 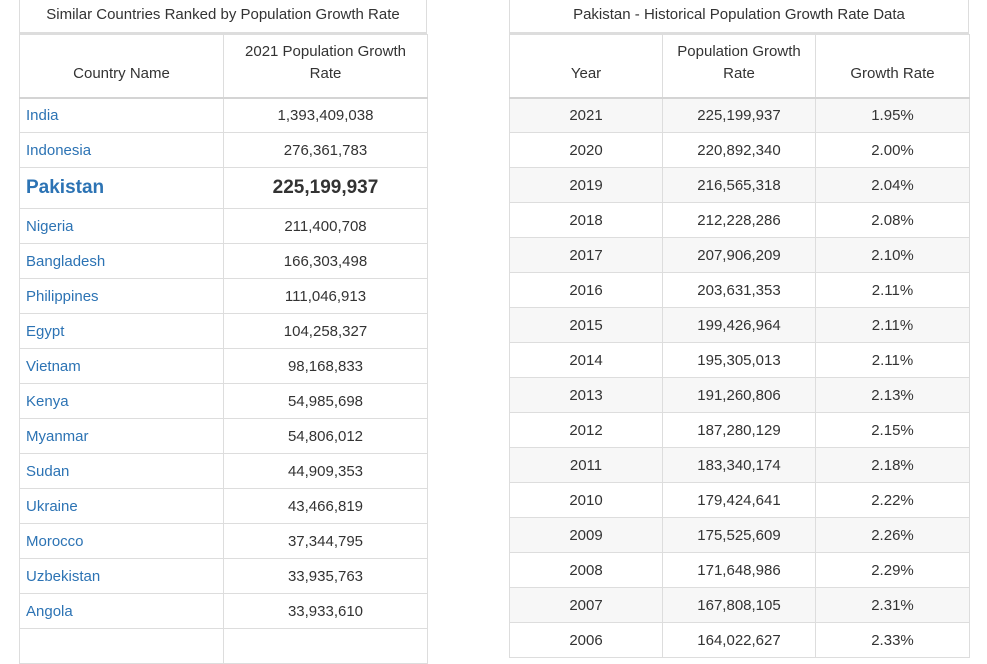 What do you see at coordinates (586, 255) in the screenshot?
I see `year-cell: 2017` at bounding box center [586, 255].